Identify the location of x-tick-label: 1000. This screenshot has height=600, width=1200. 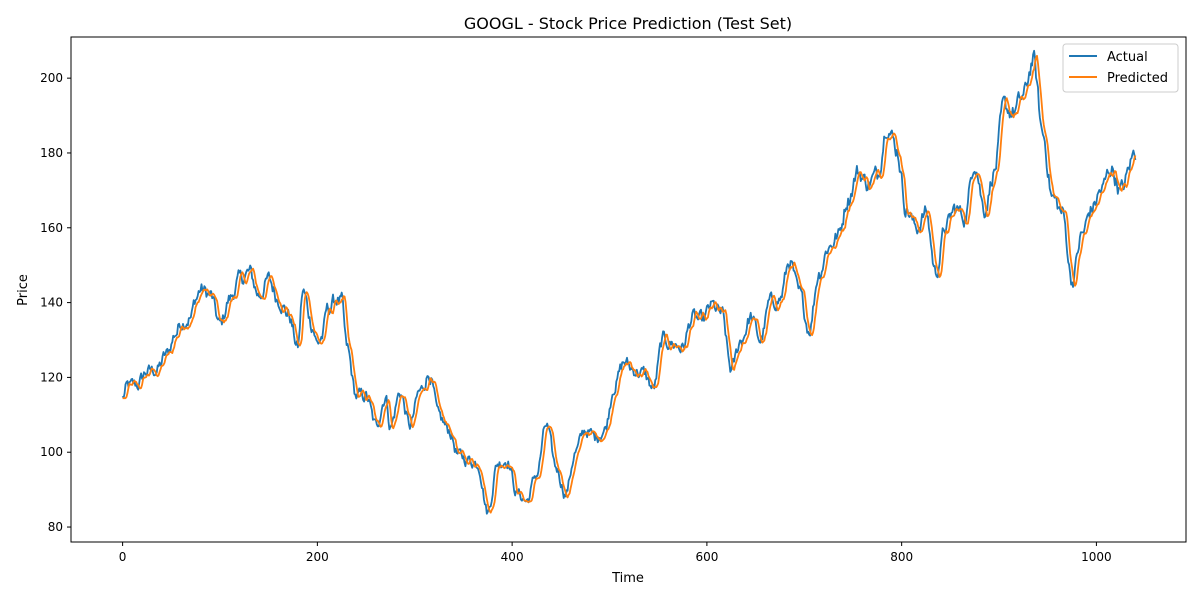
(1096, 557).